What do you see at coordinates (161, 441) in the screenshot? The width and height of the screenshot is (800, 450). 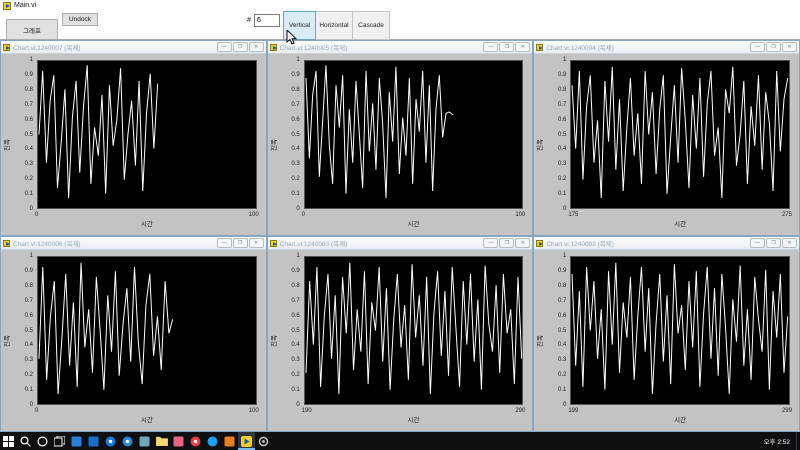 I see `file-explorer-icon` at bounding box center [161, 441].